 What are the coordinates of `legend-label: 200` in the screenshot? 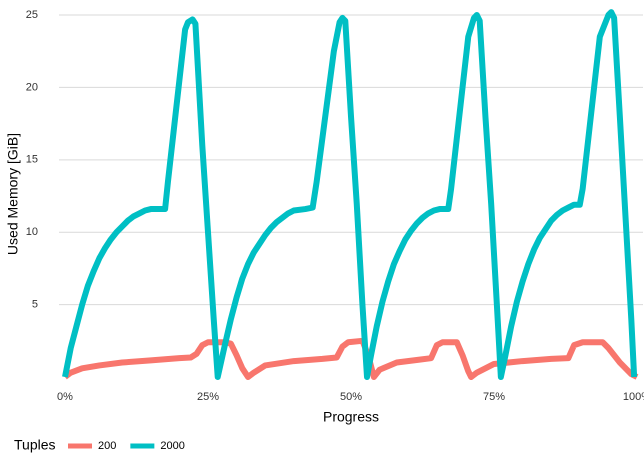 It's located at (107, 446).